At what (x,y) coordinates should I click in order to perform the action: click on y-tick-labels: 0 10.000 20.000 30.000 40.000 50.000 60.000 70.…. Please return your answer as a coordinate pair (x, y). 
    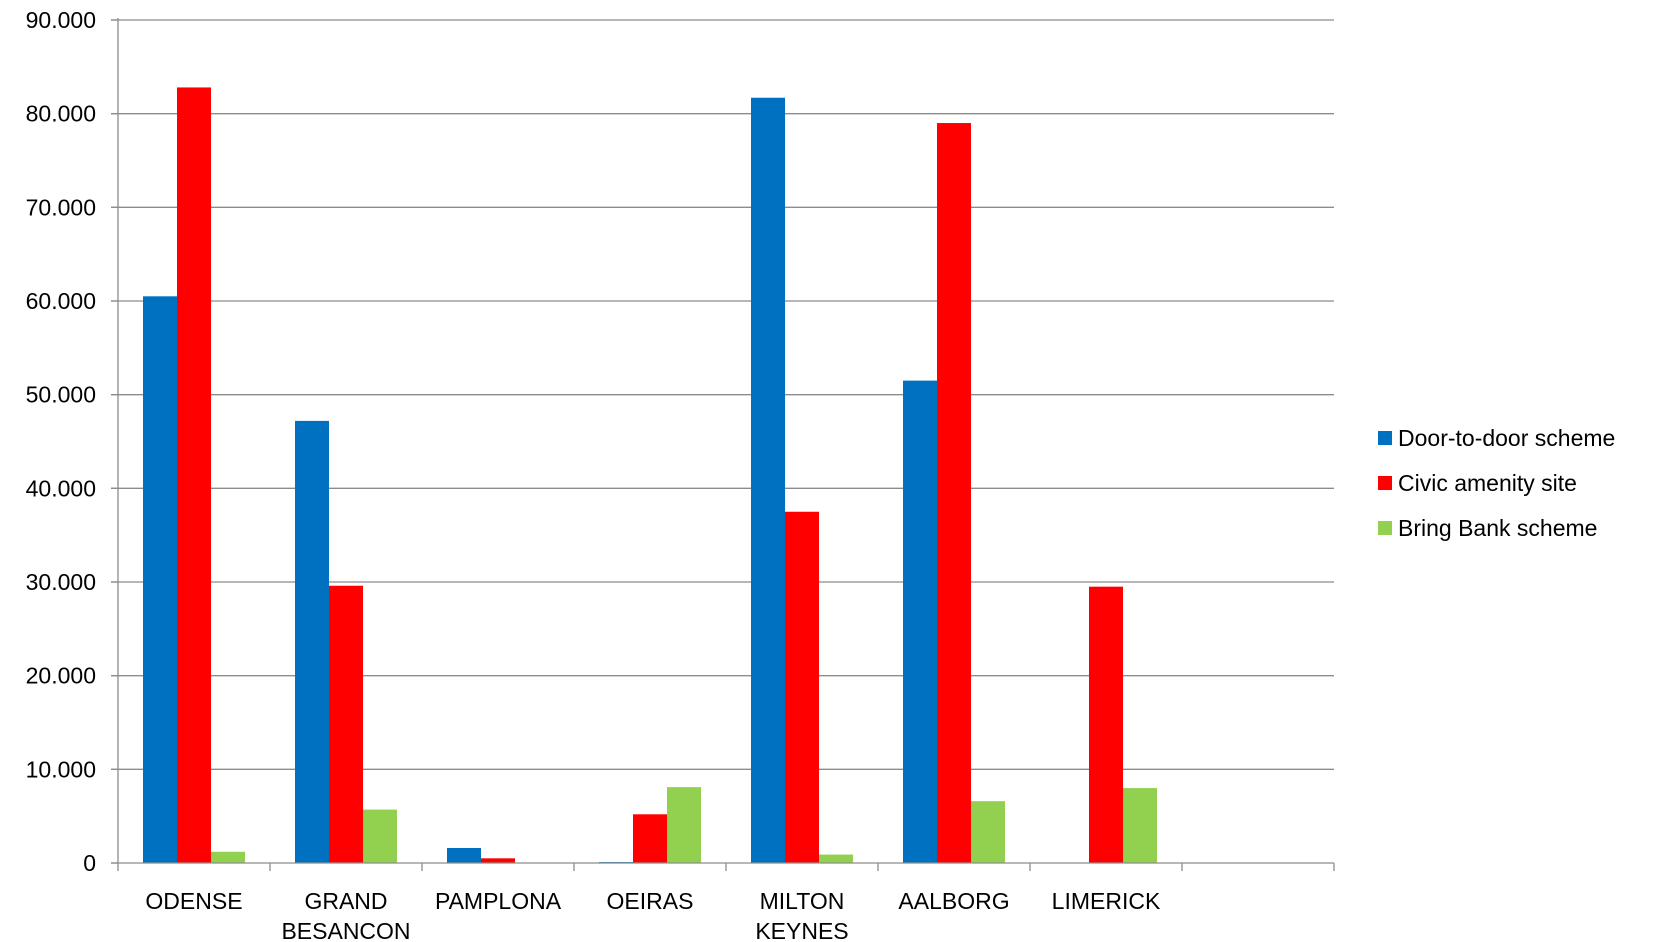
    Looking at the image, I should click on (61, 441).